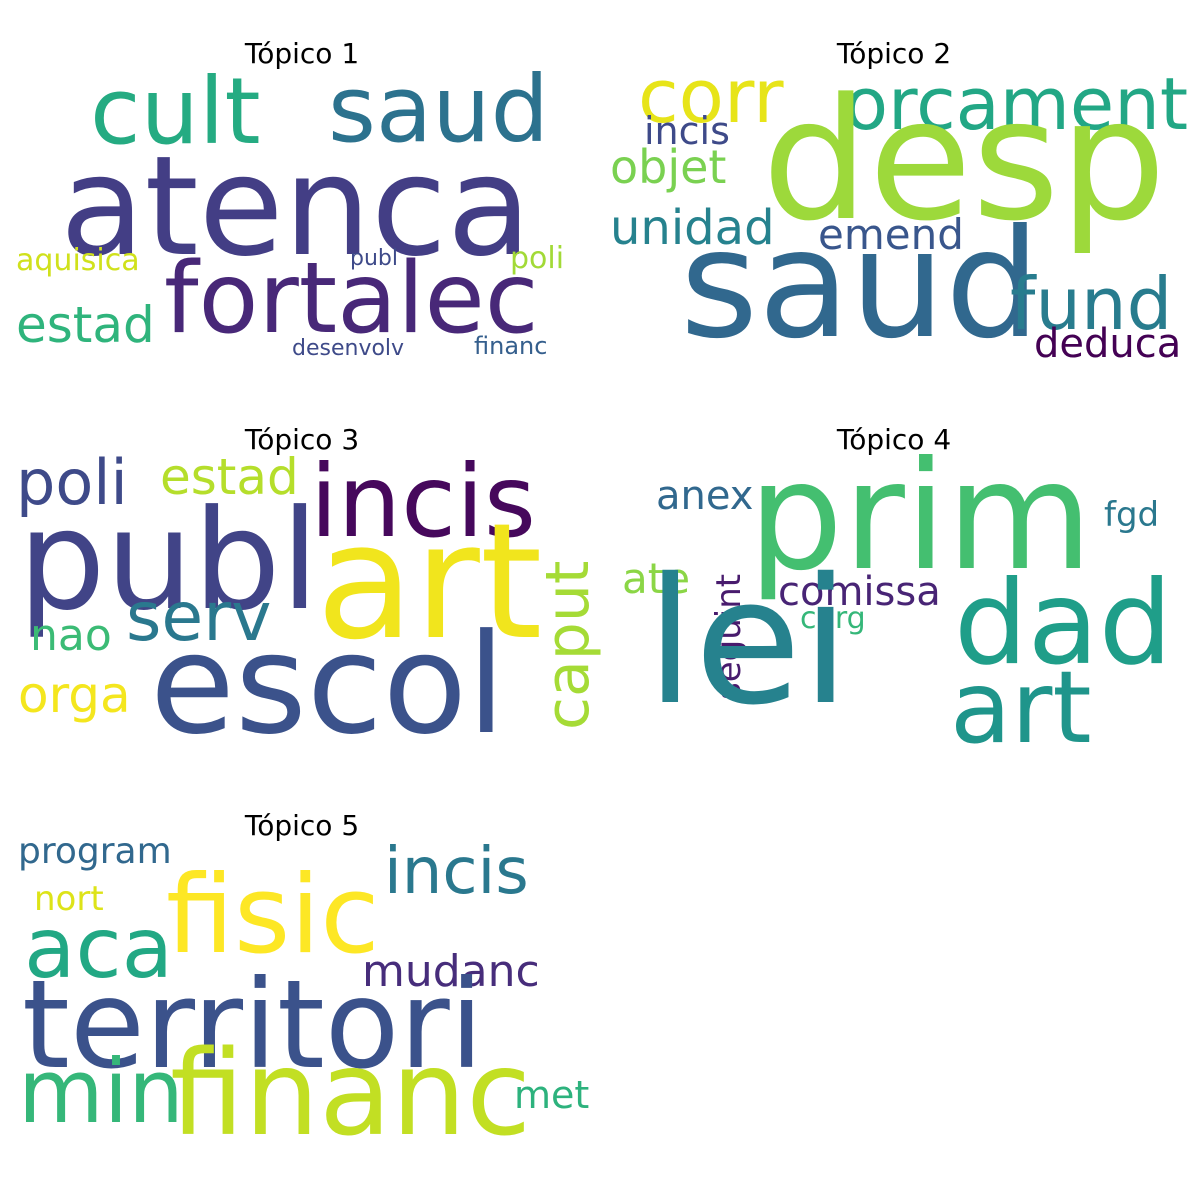 The height and width of the screenshot is (1200, 1200). What do you see at coordinates (99, 948) in the screenshot?
I see `word-aca: aca` at bounding box center [99, 948].